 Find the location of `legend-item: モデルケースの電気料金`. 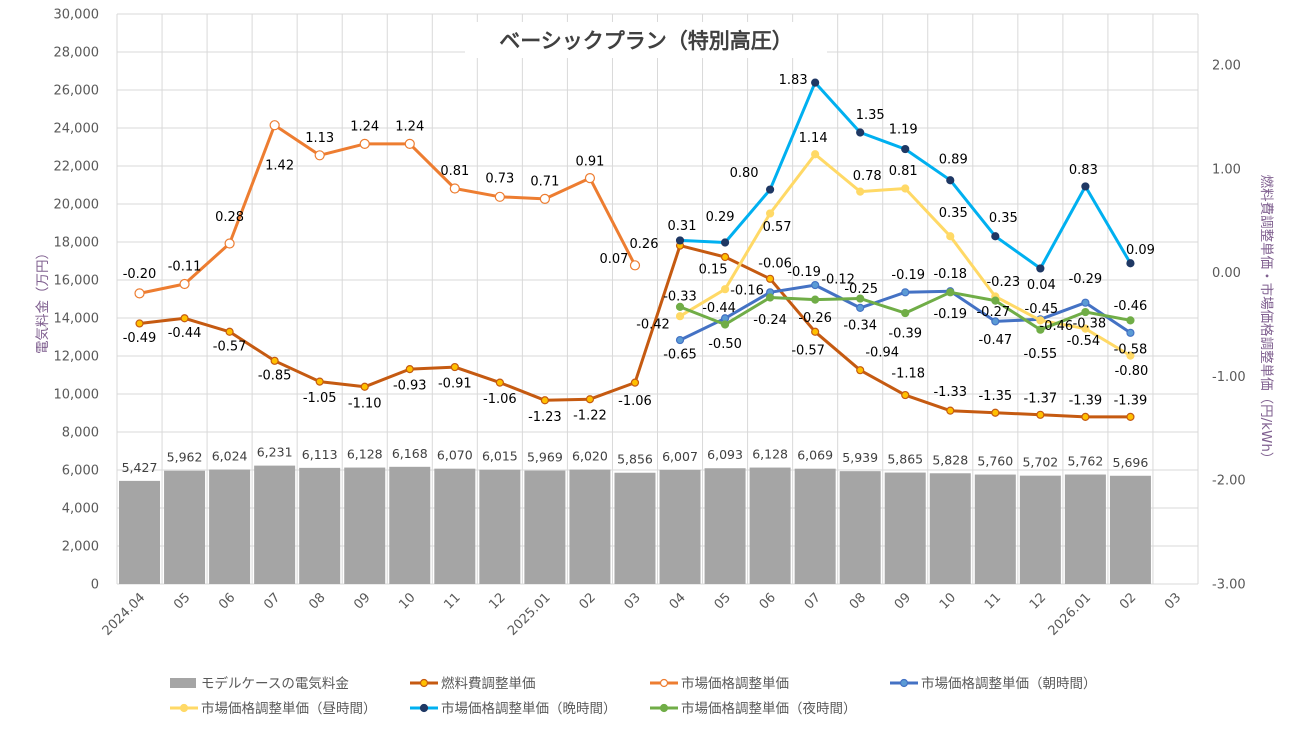

legend-item: モデルケースの電気料金 is located at coordinates (259, 683).